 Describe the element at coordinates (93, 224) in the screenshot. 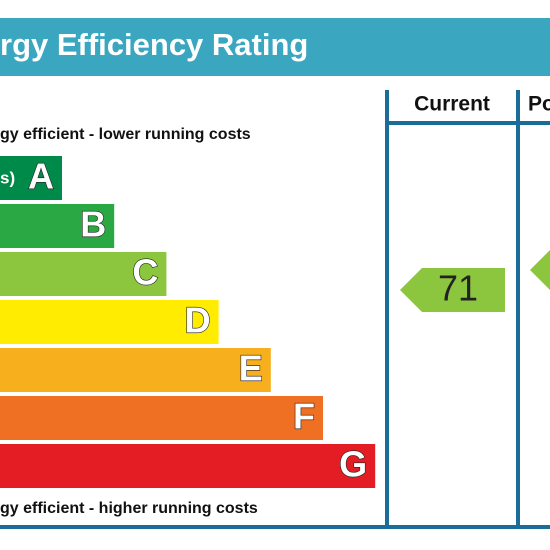

I see `band-letter: B` at that location.